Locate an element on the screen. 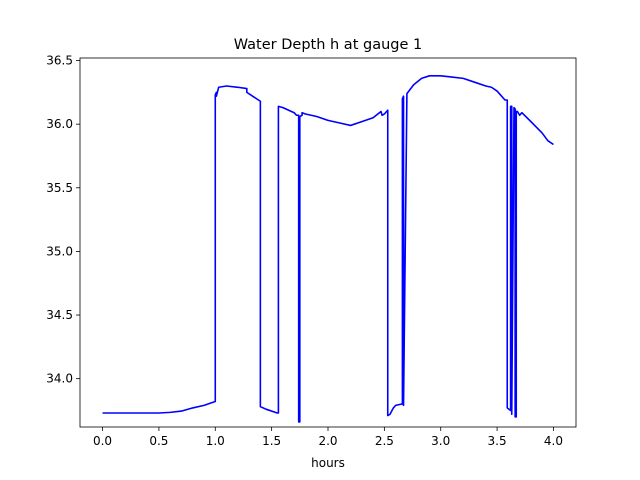  y-tick-label: 35.0 is located at coordinates (59, 251).